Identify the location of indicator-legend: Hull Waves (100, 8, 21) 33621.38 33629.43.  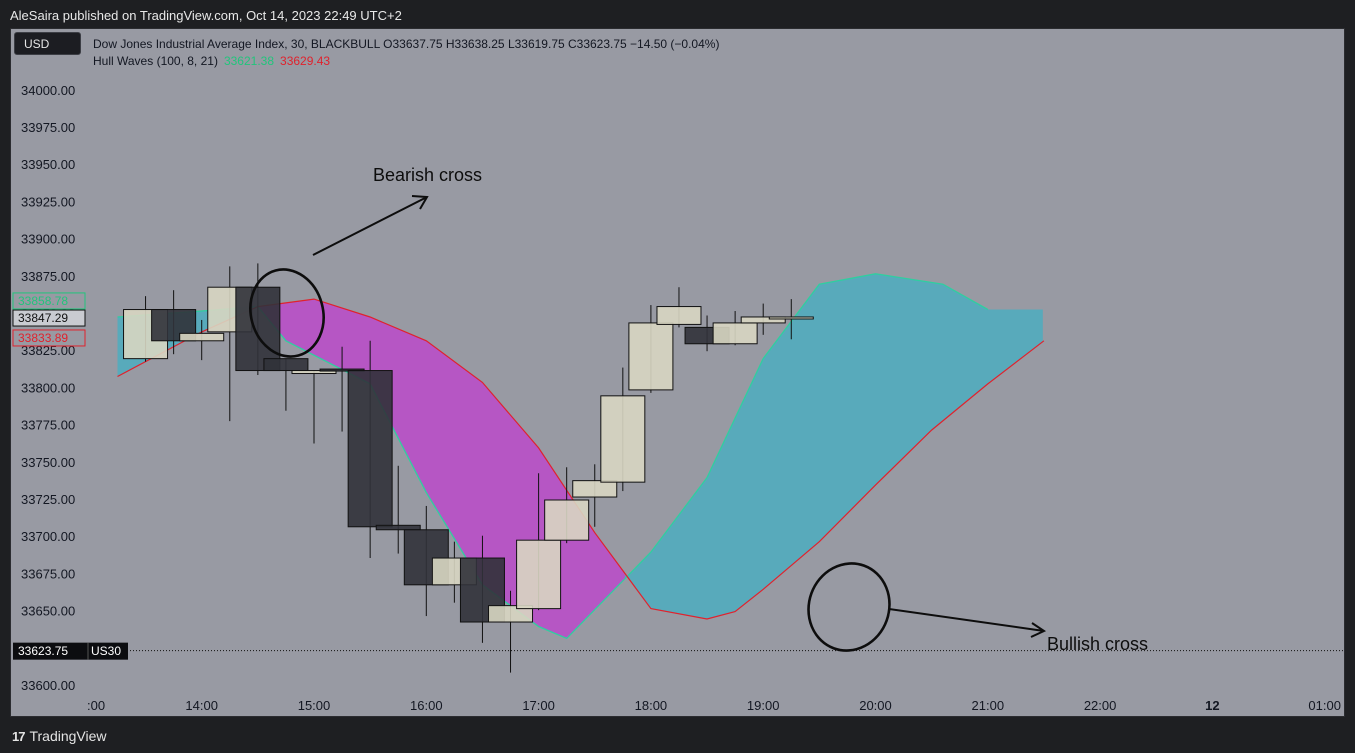
(406, 61).